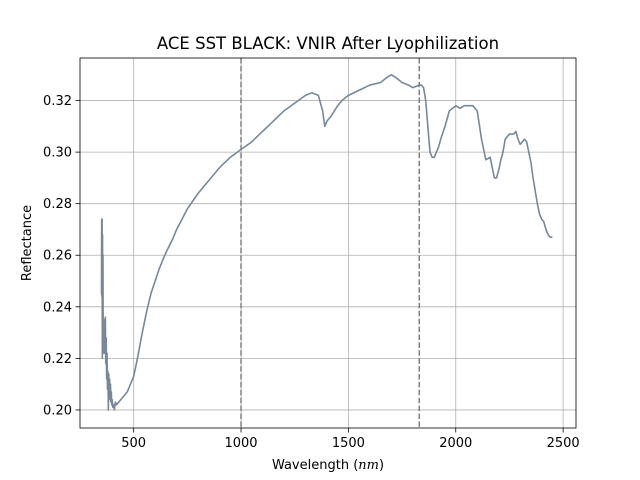 Image resolution: width=640 pixels, height=480 pixels. I want to click on y-tick-label: 0.26, so click(57, 256).